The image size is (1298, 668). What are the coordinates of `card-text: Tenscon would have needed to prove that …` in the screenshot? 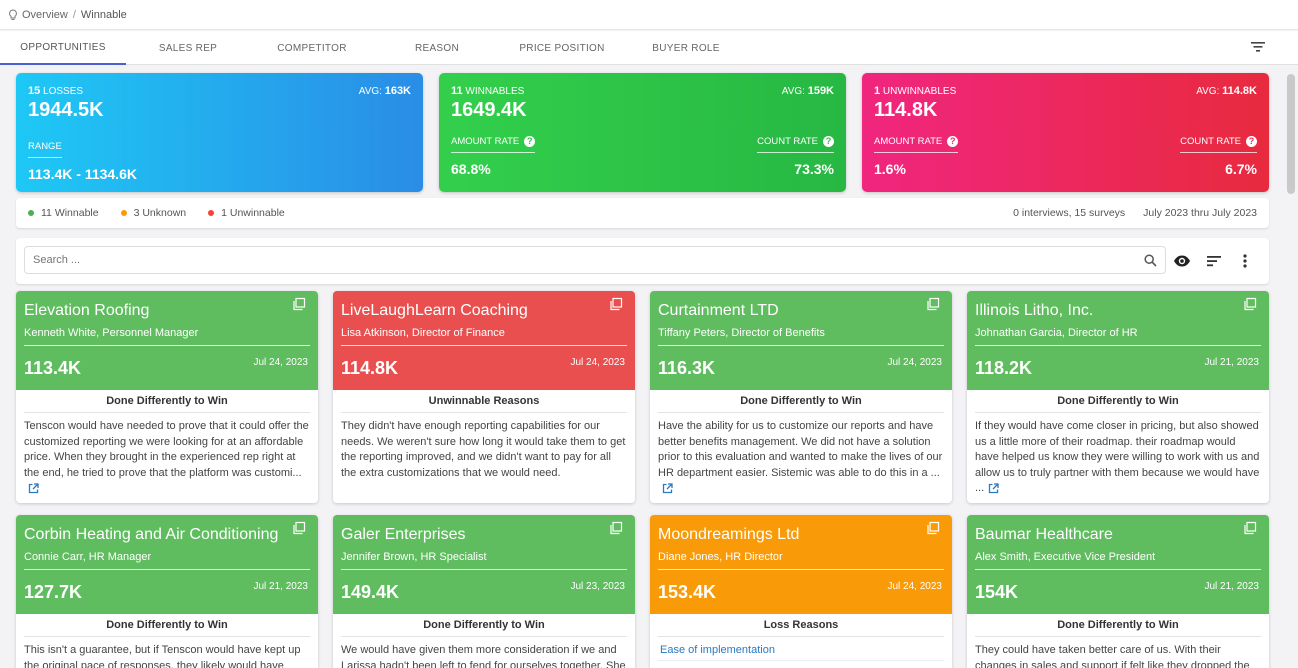 It's located at (167, 455).